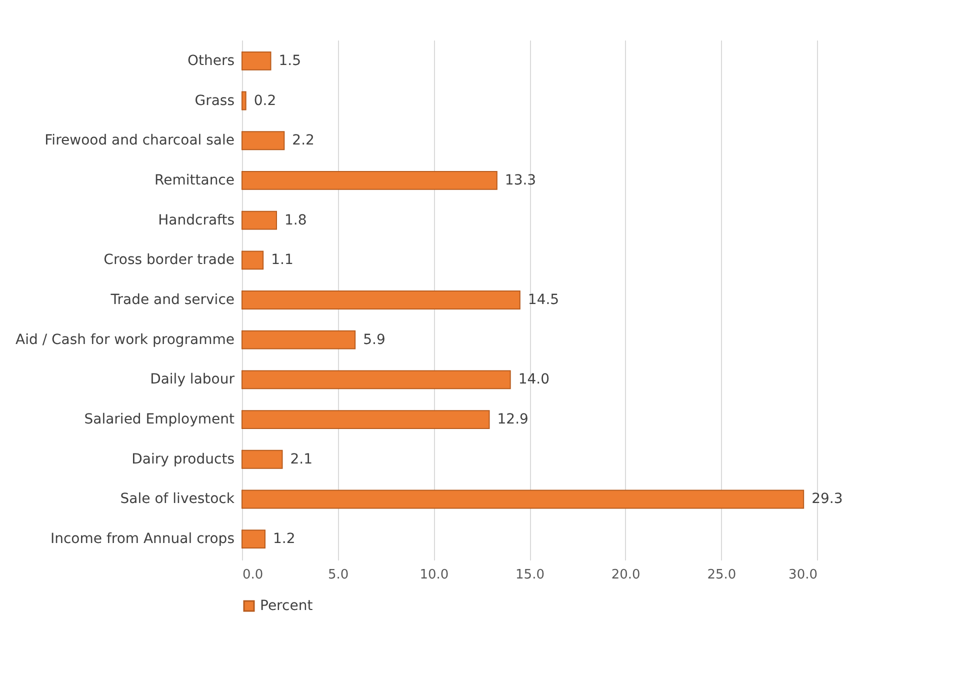 This screenshot has width=955, height=673. Describe the element at coordinates (253, 575) in the screenshot. I see `x-tick-label: 0.0` at that location.